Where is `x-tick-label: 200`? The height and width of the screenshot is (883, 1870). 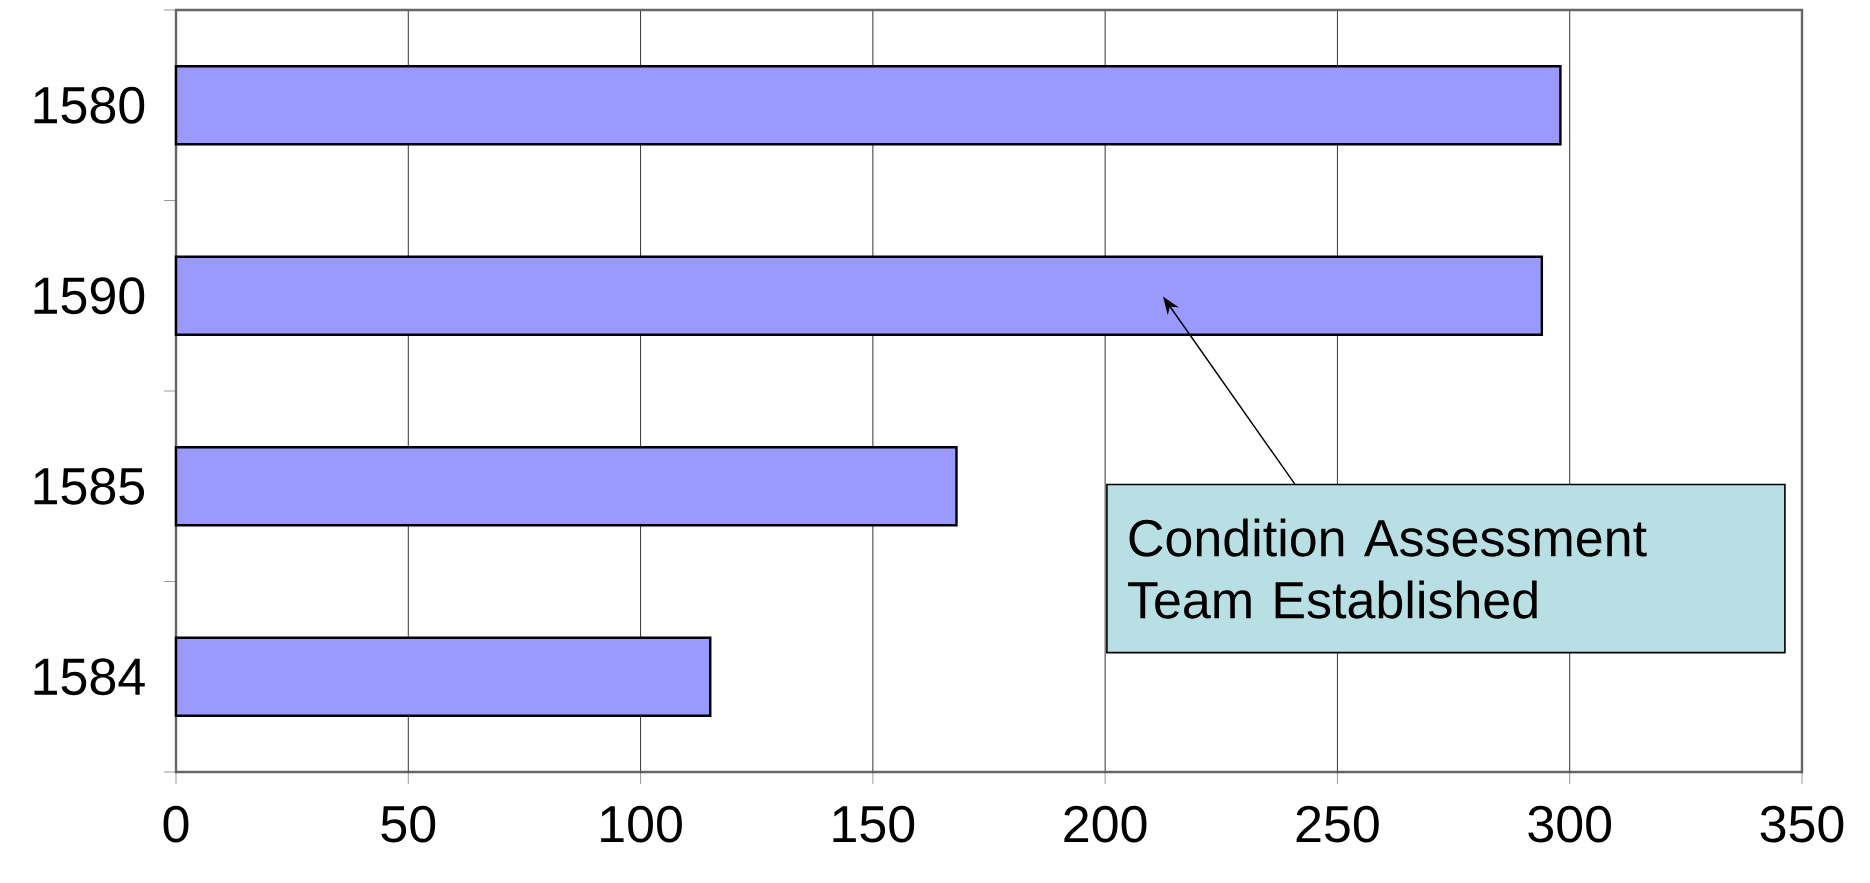
x-tick-label: 200 is located at coordinates (1105, 824).